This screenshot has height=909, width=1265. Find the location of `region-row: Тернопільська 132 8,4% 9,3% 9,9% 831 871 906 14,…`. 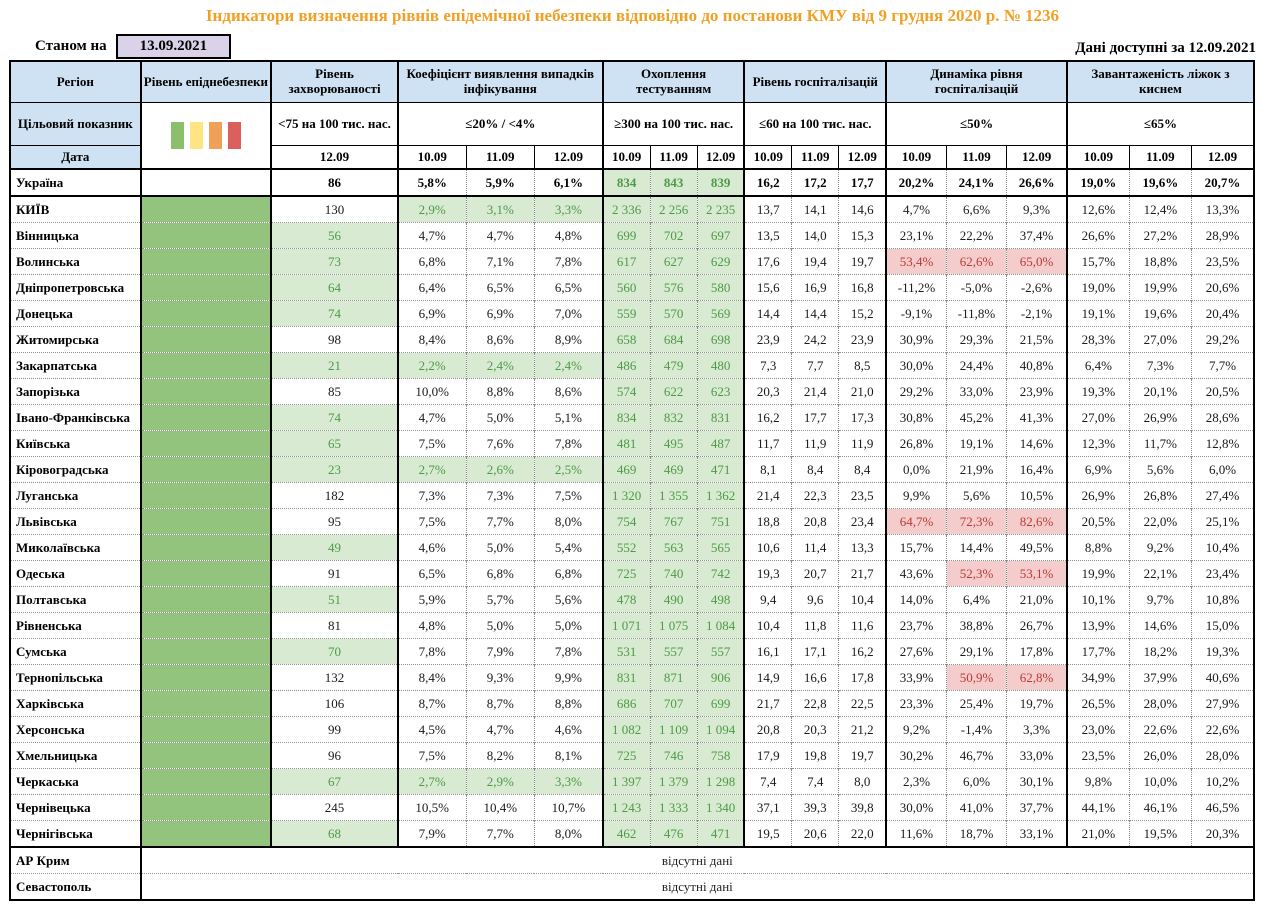

region-row: Тернопільська 132 8,4% 9,3% 9,9% 831 871 906 14,… is located at coordinates (632, 677).